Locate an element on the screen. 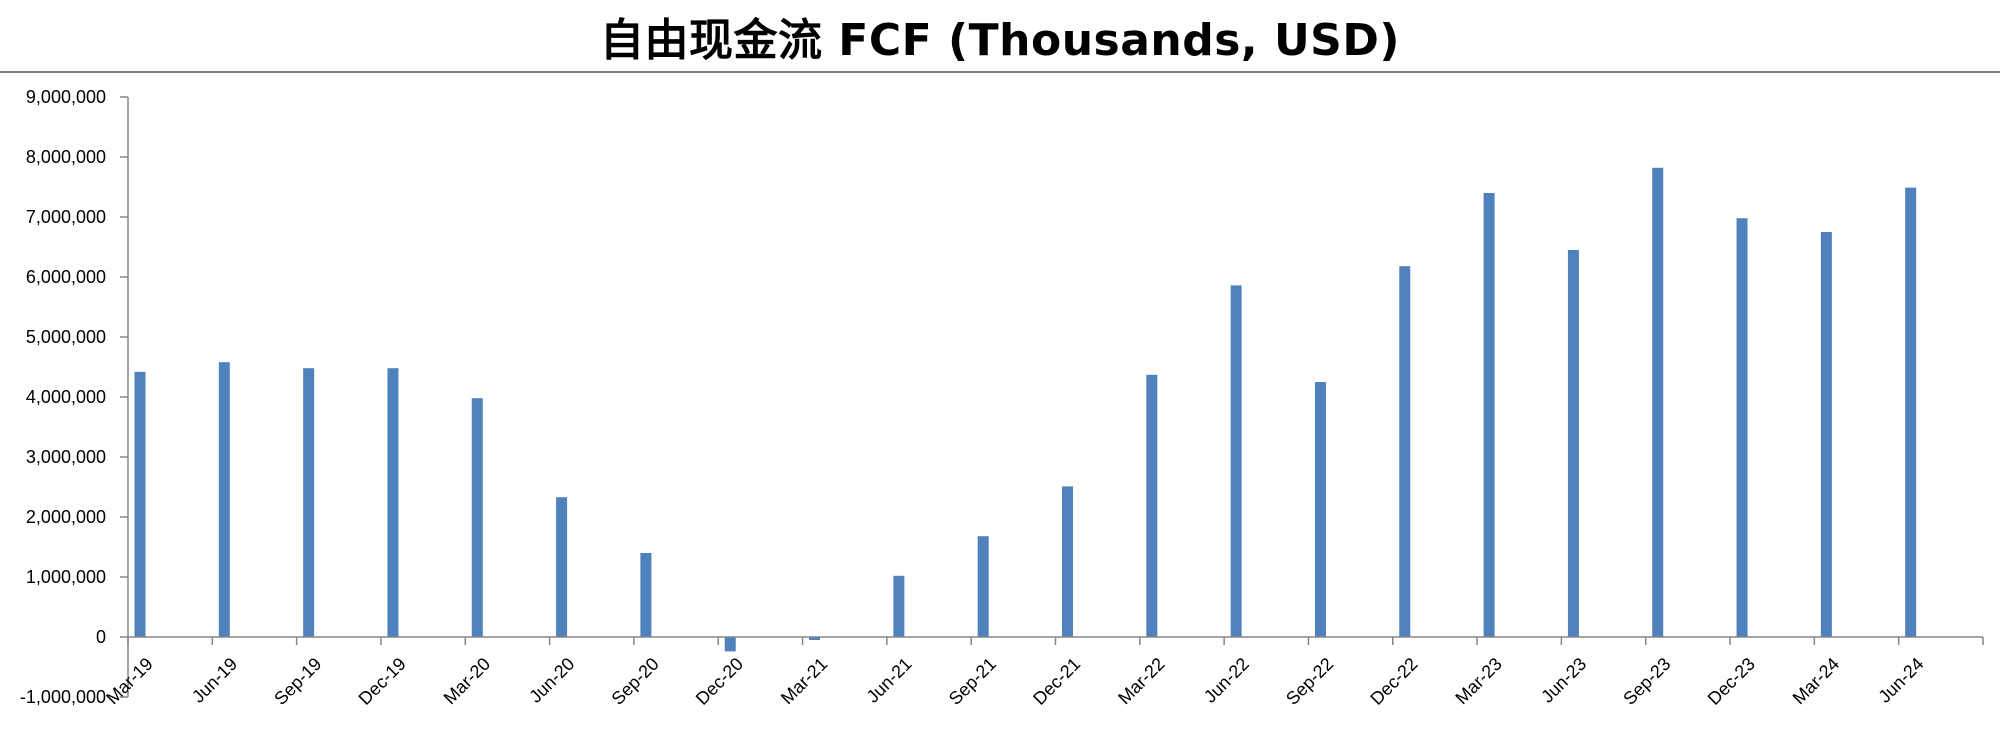 The width and height of the screenshot is (2000, 730). y-tick-label: 1,000,000 is located at coordinates (66, 577).